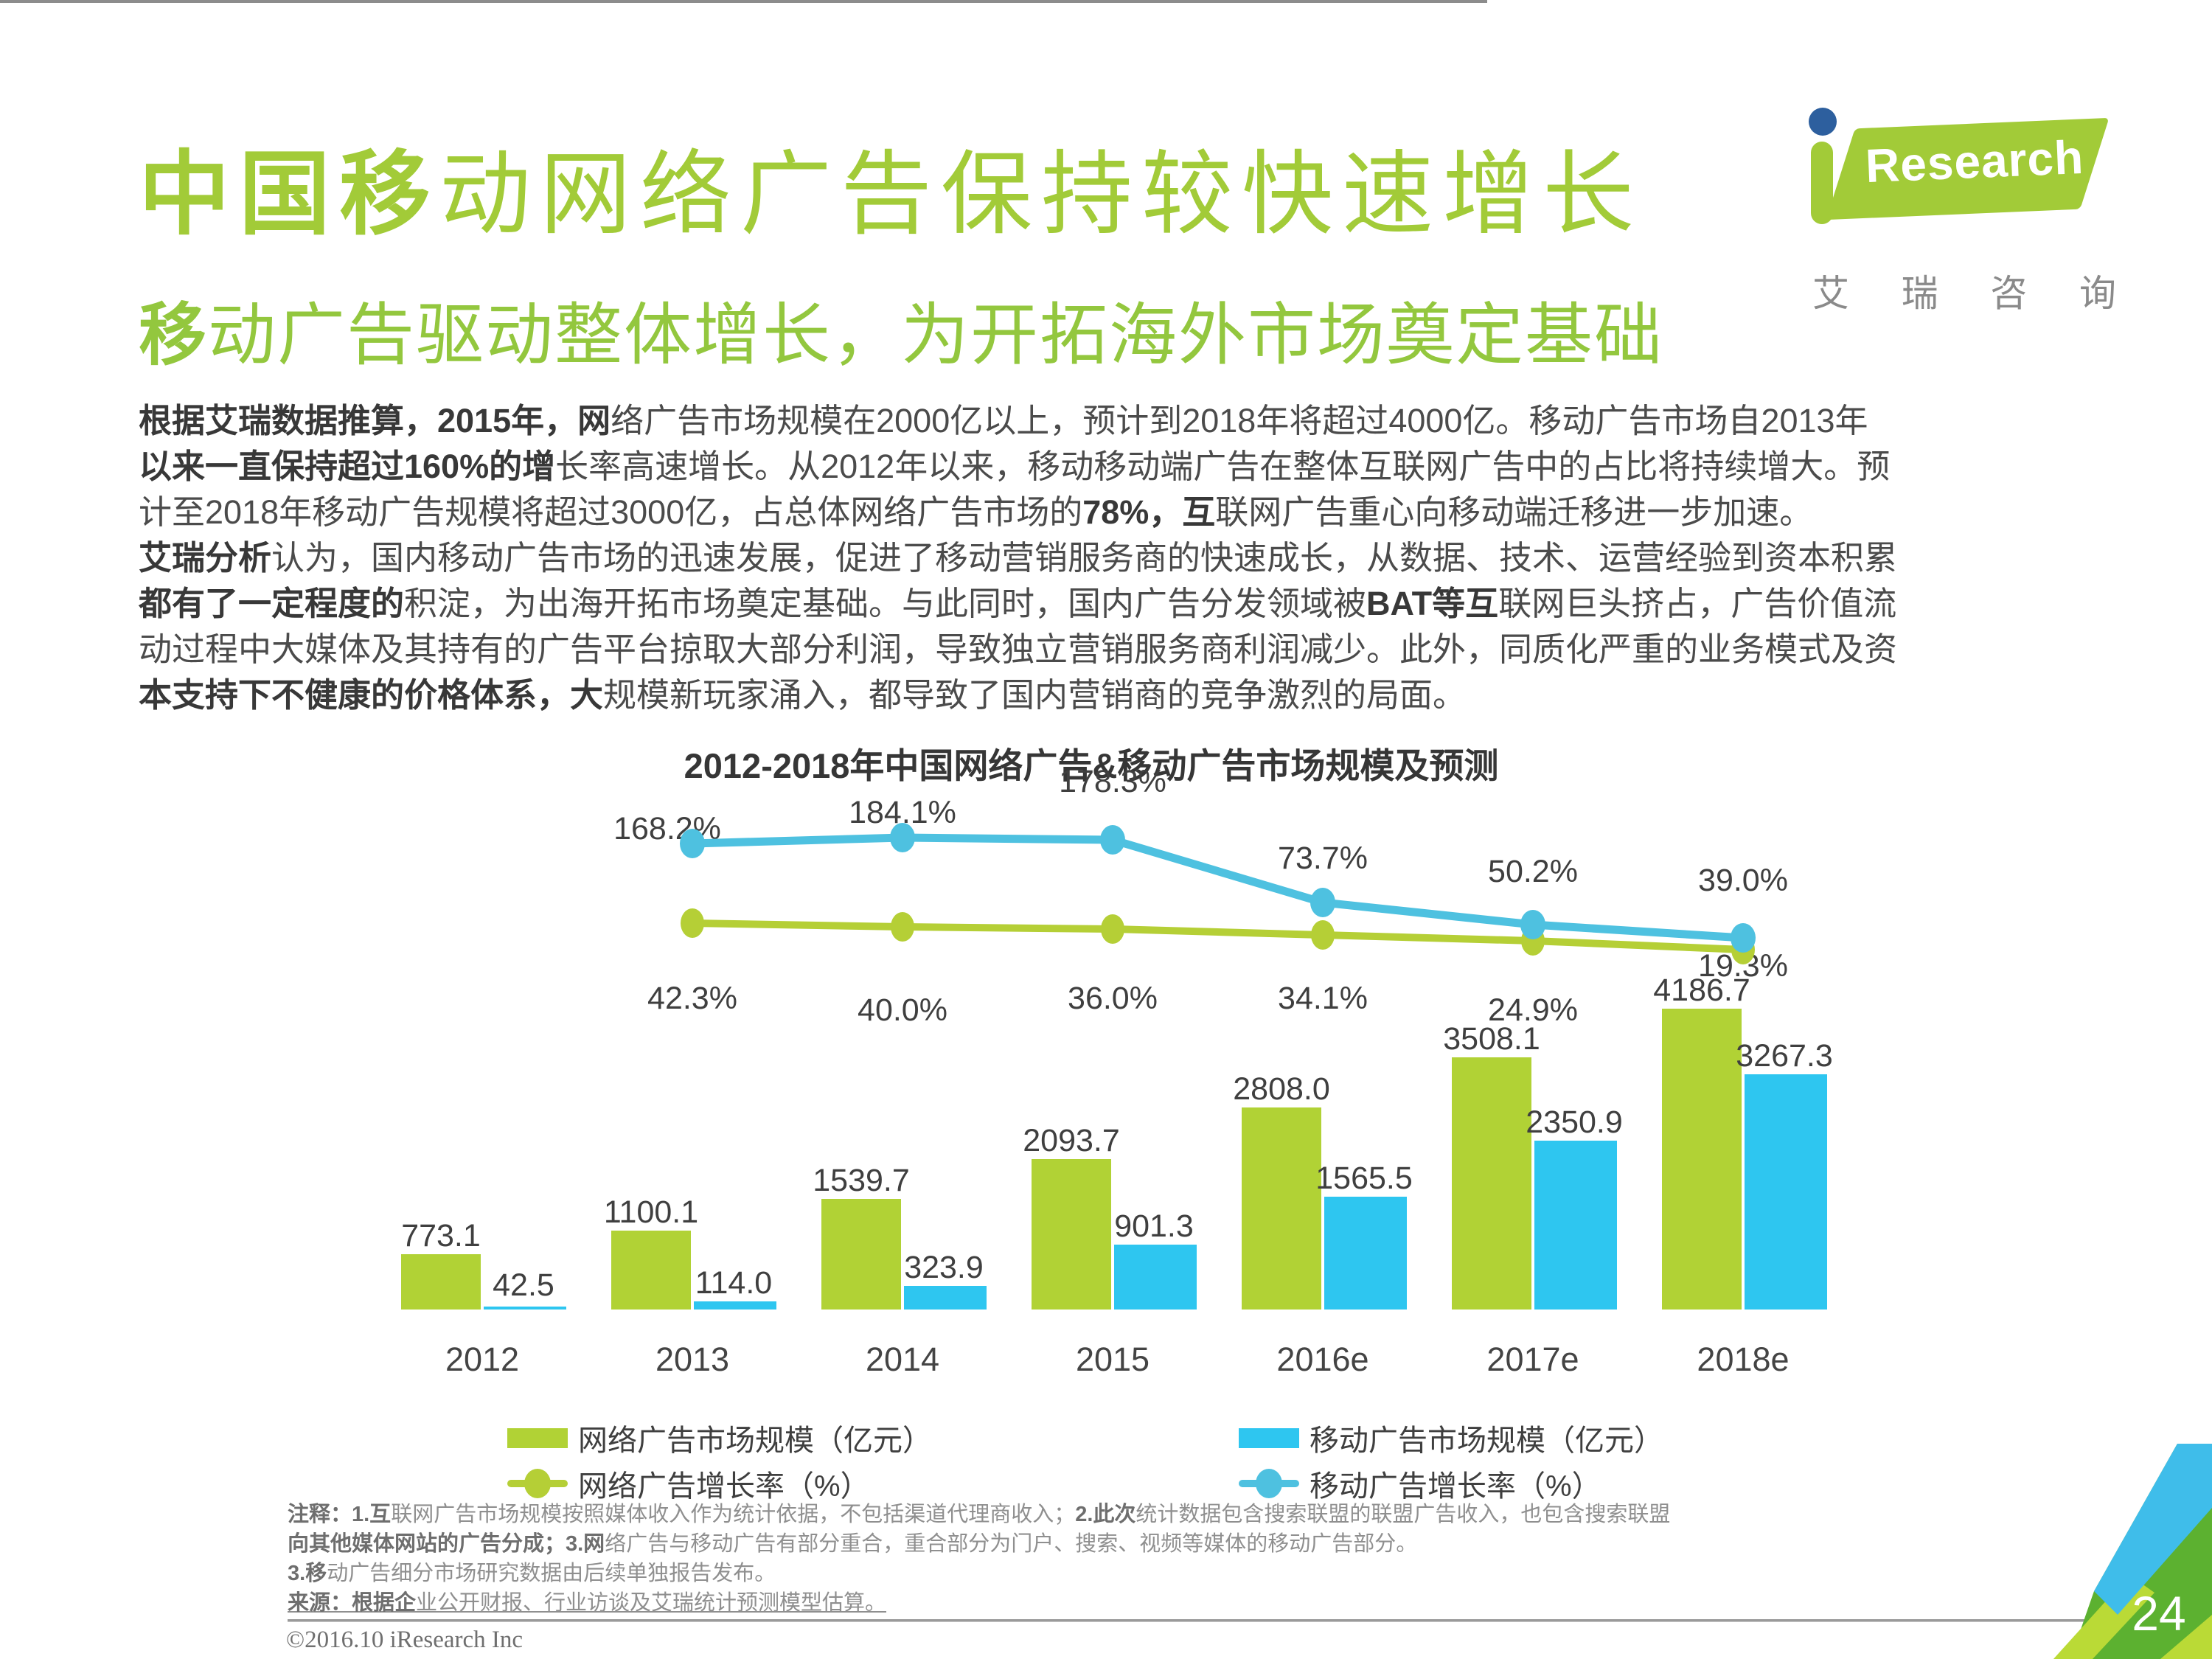 The width and height of the screenshot is (2212, 1659). I want to click on logo-i-dot-icon, so click(1823, 122).